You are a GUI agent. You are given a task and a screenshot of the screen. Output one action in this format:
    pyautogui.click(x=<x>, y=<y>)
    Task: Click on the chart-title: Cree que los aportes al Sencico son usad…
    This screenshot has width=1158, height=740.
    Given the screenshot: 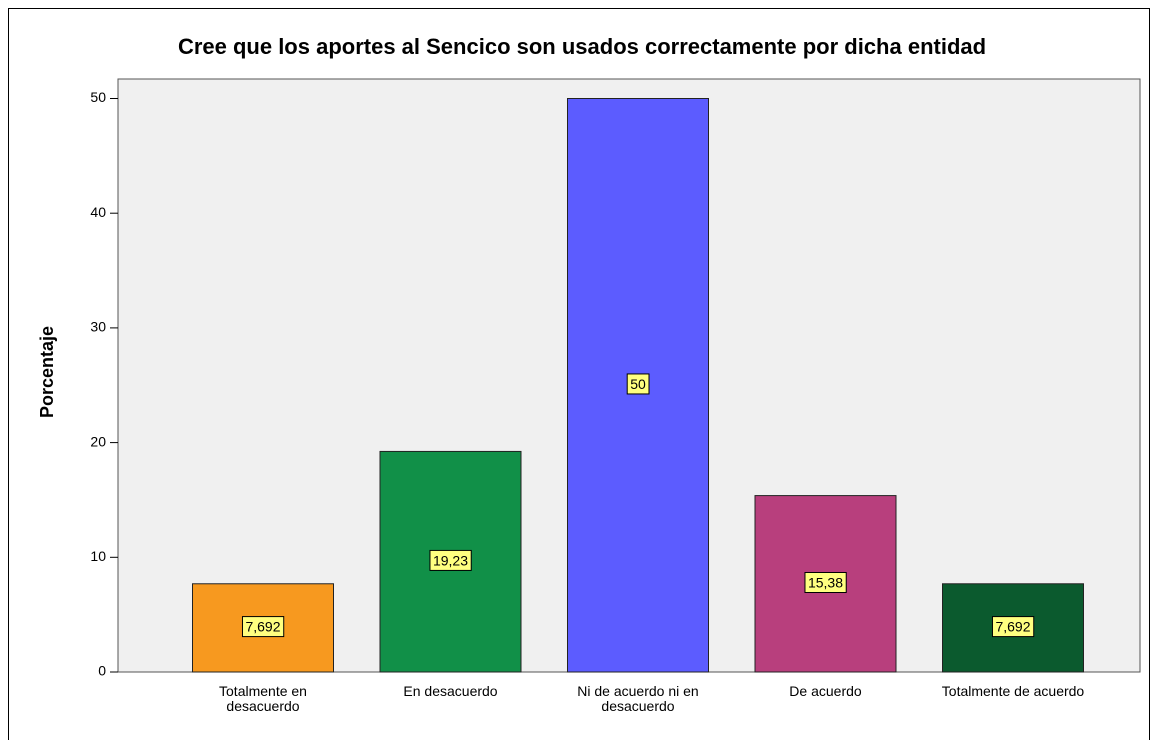 What is the action you would take?
    pyautogui.click(x=582, y=46)
    